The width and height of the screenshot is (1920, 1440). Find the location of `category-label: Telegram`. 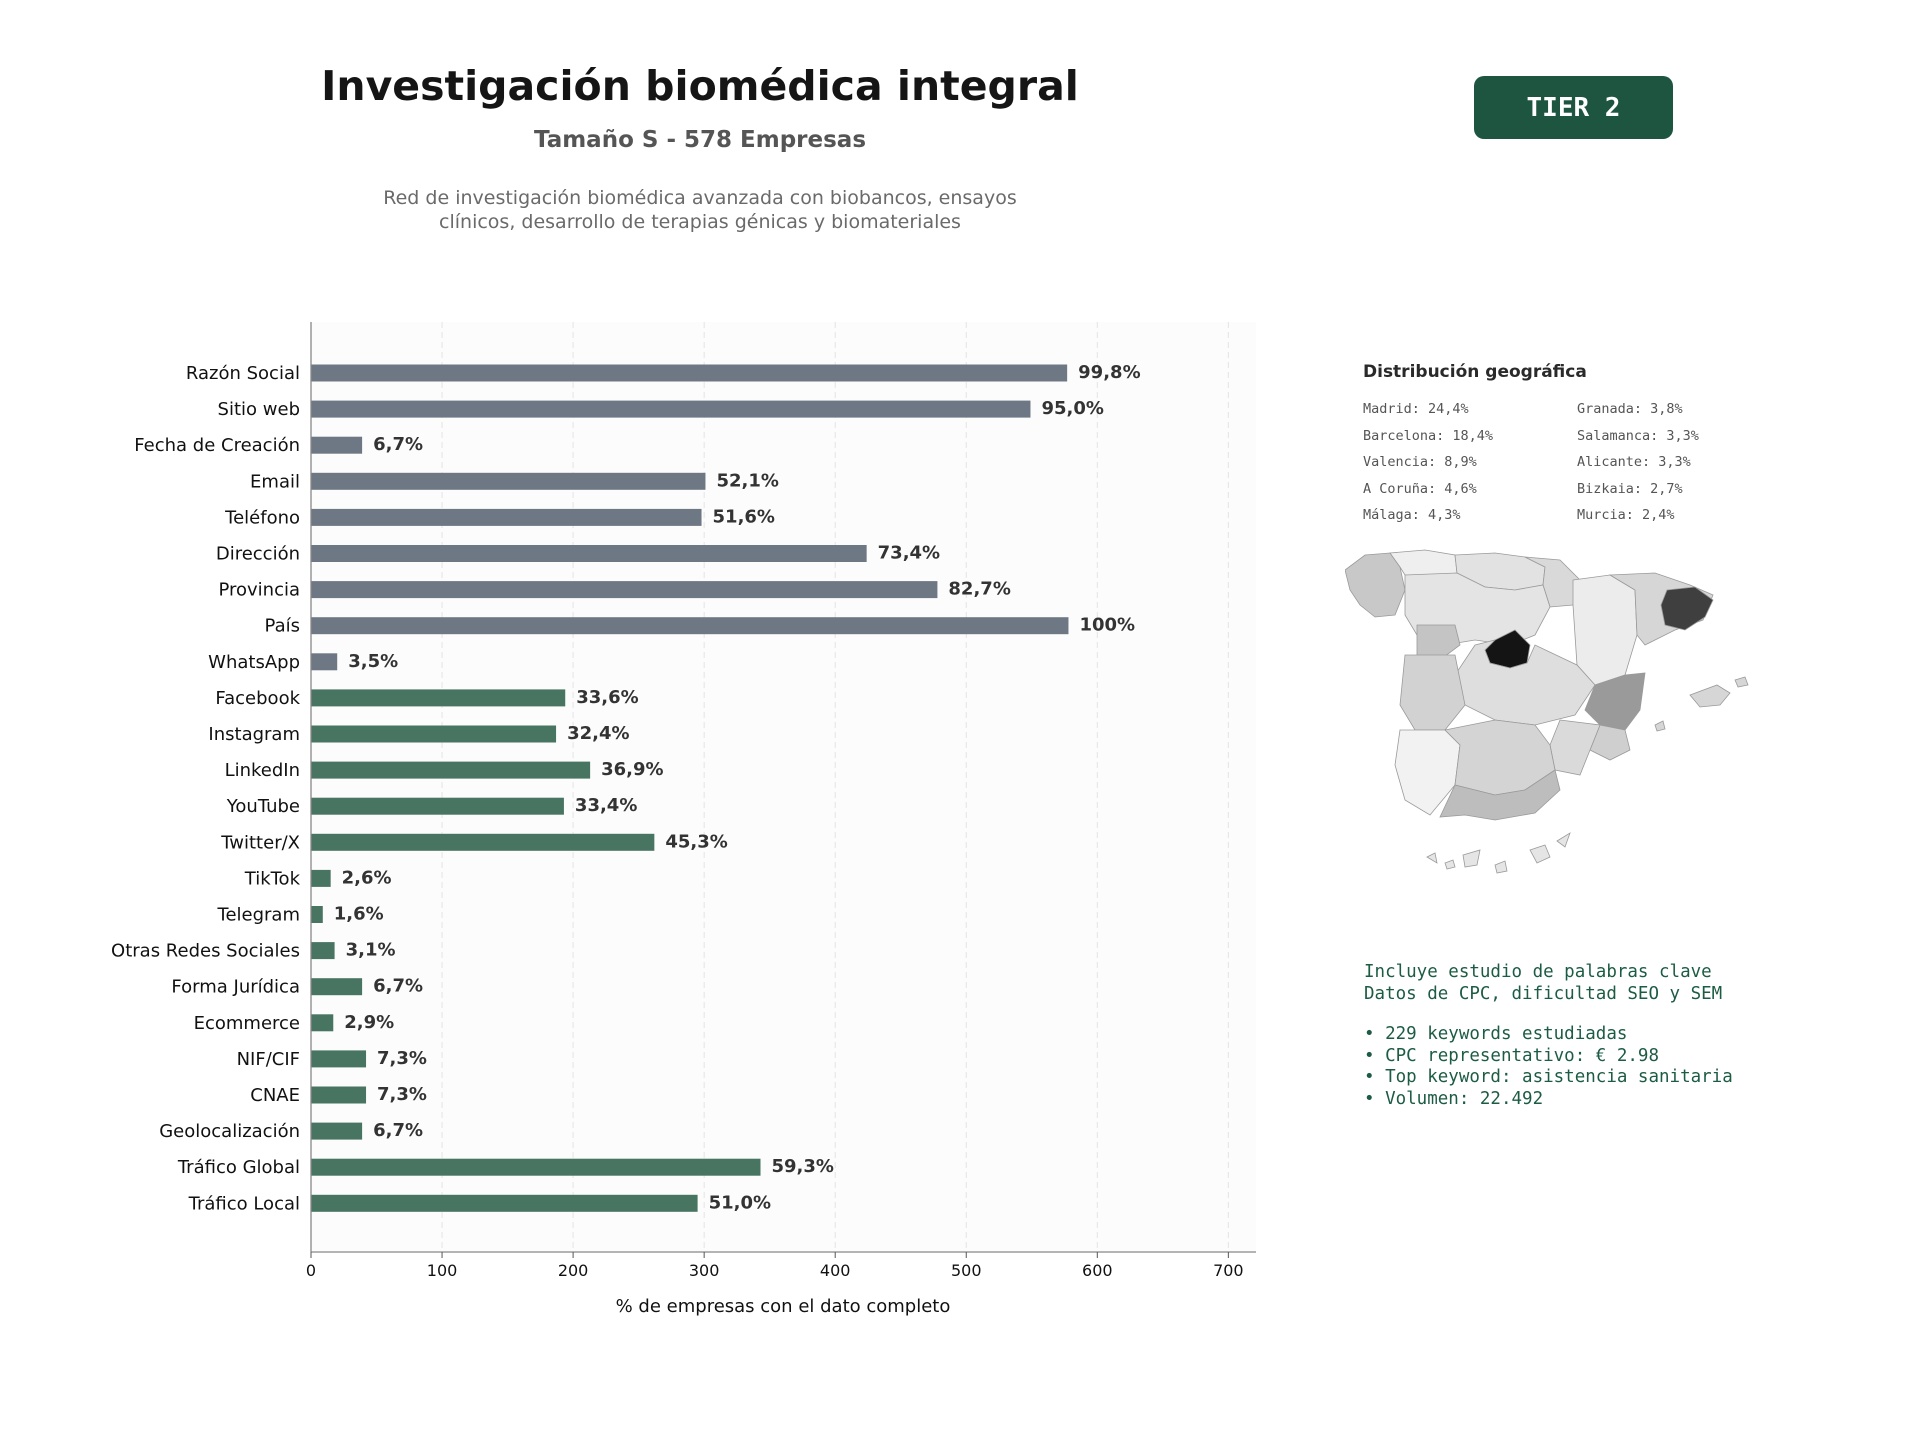

category-label: Telegram is located at coordinates (258, 915).